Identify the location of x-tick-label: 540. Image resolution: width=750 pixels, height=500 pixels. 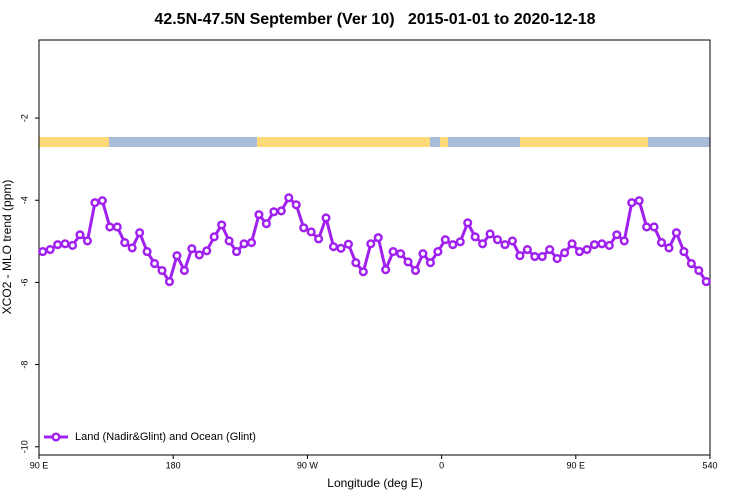
(709, 465).